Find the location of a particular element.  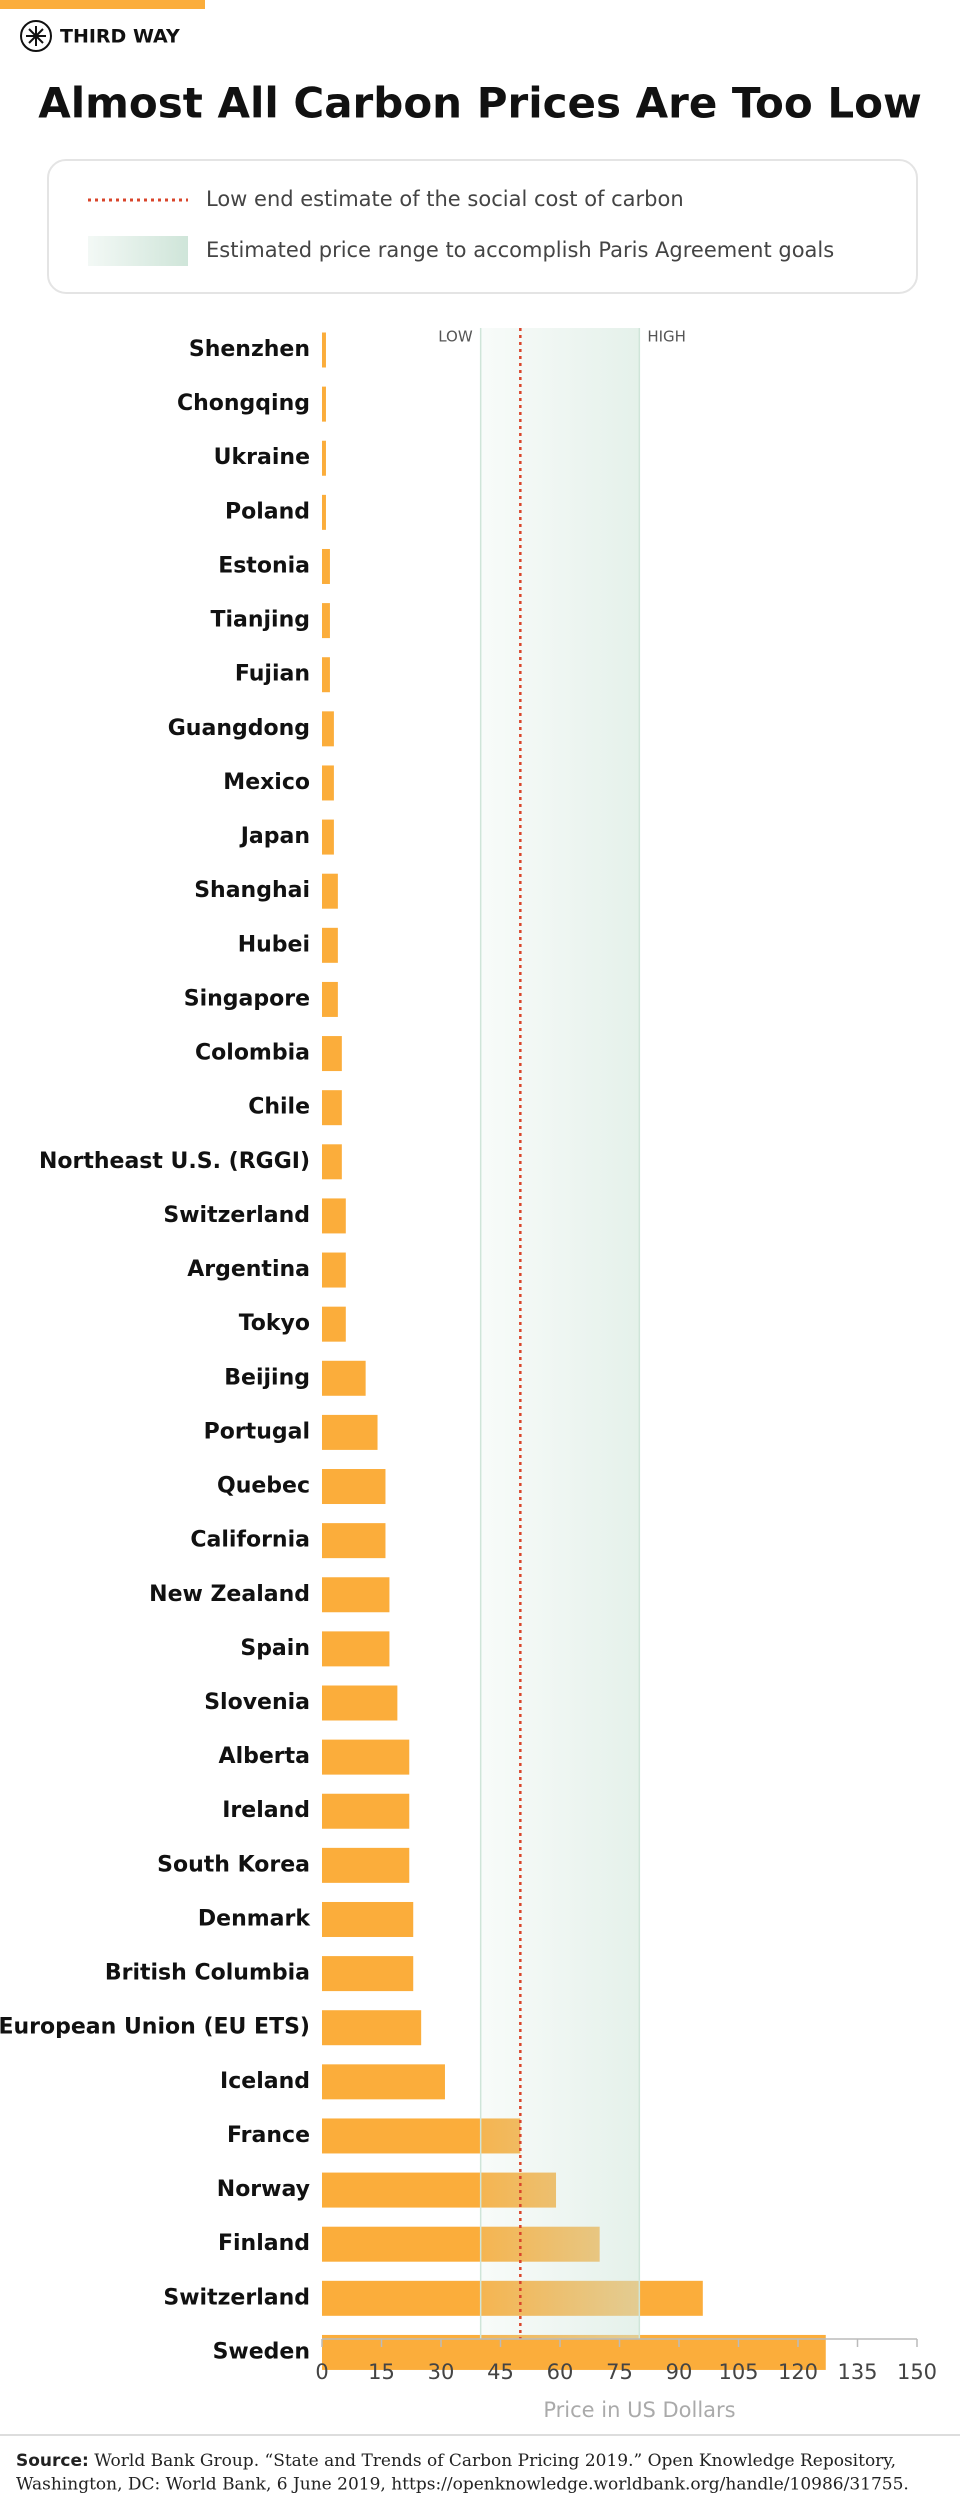

category-label: Quebec is located at coordinates (263, 1486).